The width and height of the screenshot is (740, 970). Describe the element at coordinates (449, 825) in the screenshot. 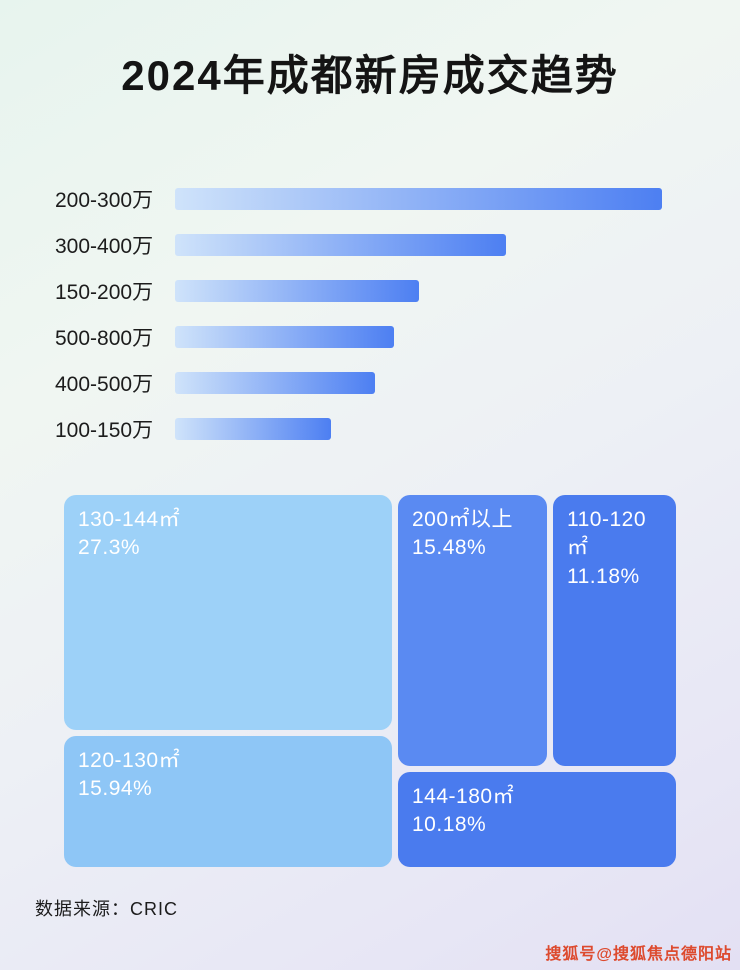

I see `block-percent: 10.18%` at that location.